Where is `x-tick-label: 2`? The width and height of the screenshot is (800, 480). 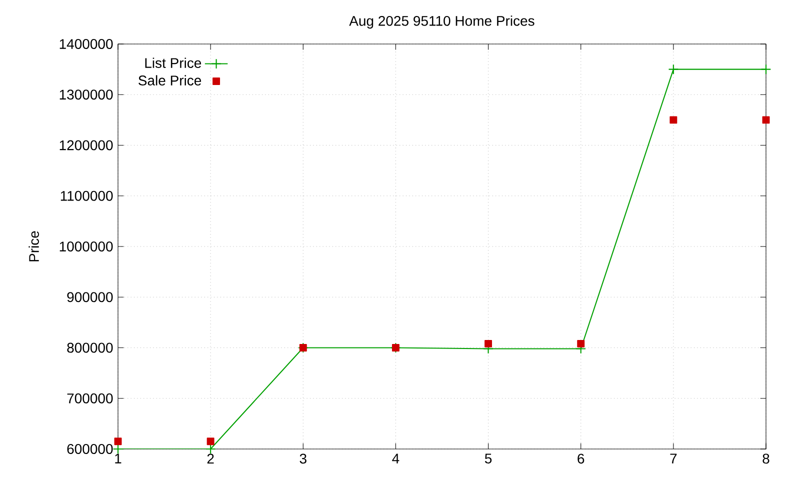
x-tick-label: 2 is located at coordinates (210, 459).